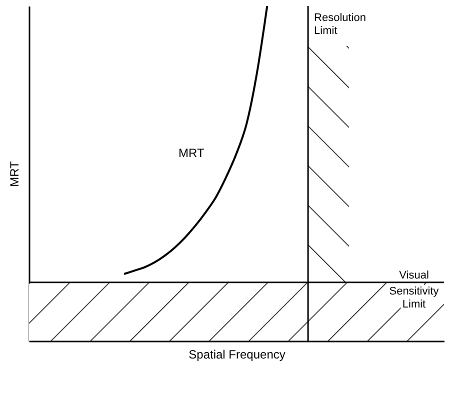 The height and width of the screenshot is (400, 467). Describe the element at coordinates (237, 355) in the screenshot. I see `x-axis-title: Spatial Frequency` at that location.